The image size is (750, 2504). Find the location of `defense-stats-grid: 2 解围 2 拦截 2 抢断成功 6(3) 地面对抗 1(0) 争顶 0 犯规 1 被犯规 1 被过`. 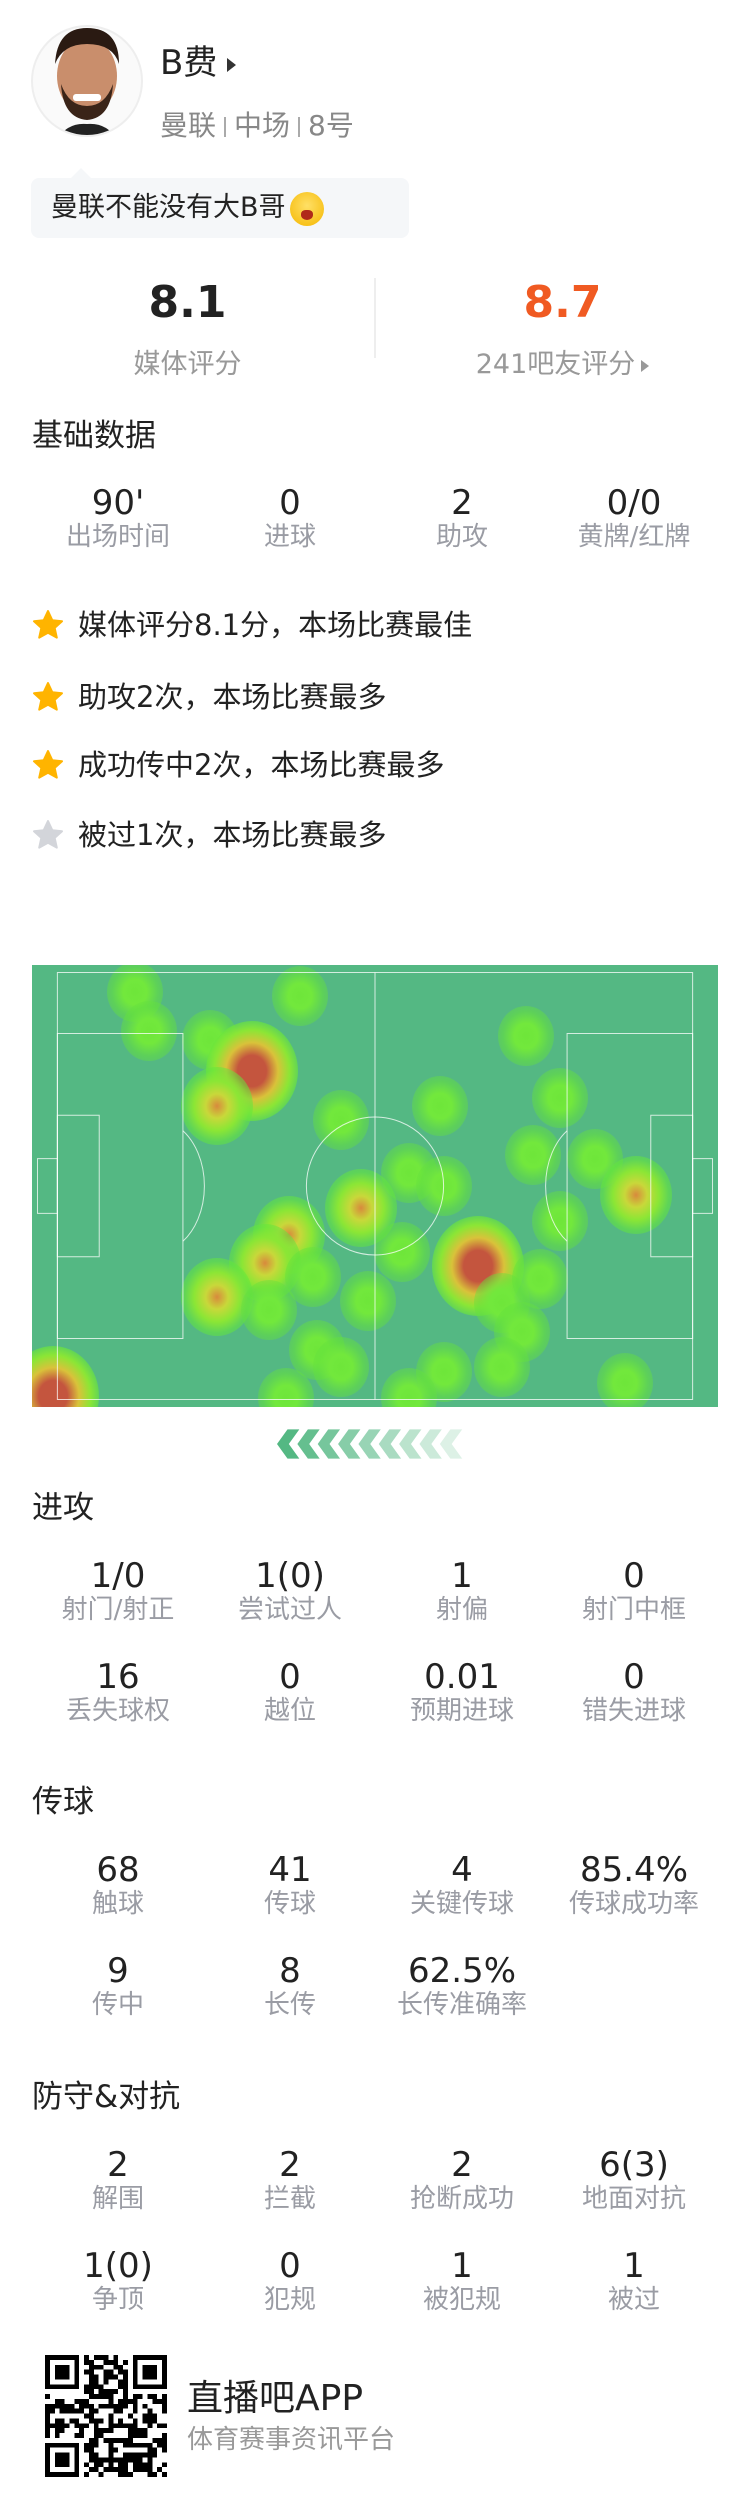

defense-stats-grid: 2 解围 2 拦截 2 抢断成功 6(3) 地面对抗 1(0) 争顶 0 犯规 1 被犯规 1 被过 is located at coordinates (376, 2230).